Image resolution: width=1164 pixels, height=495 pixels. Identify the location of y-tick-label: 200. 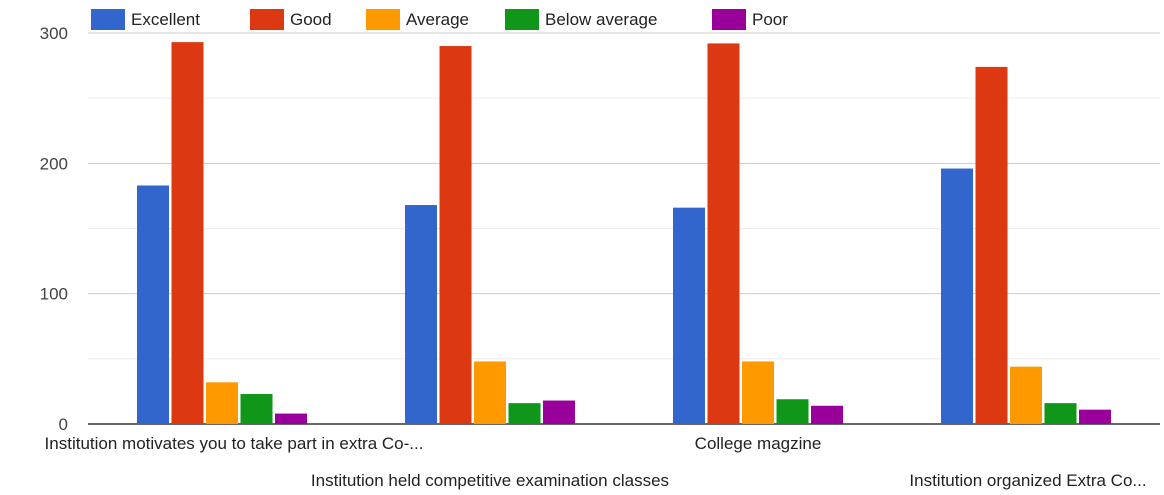
(54, 163).